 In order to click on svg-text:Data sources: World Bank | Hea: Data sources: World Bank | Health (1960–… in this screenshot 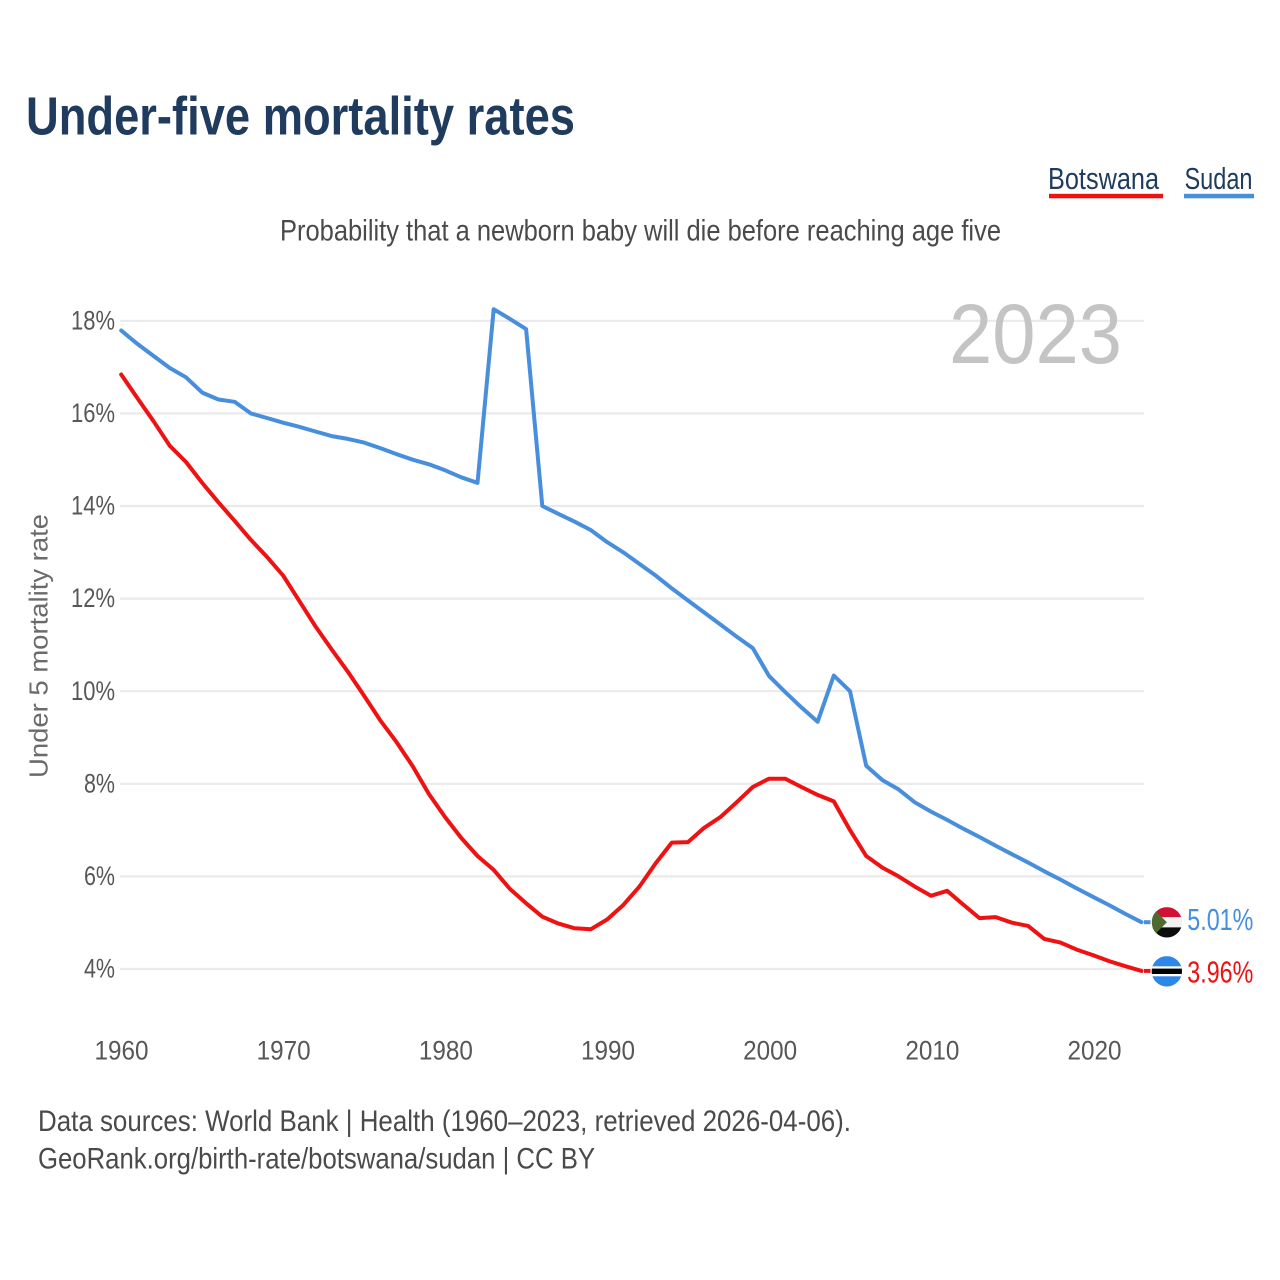, I will do `click(444, 1121)`.